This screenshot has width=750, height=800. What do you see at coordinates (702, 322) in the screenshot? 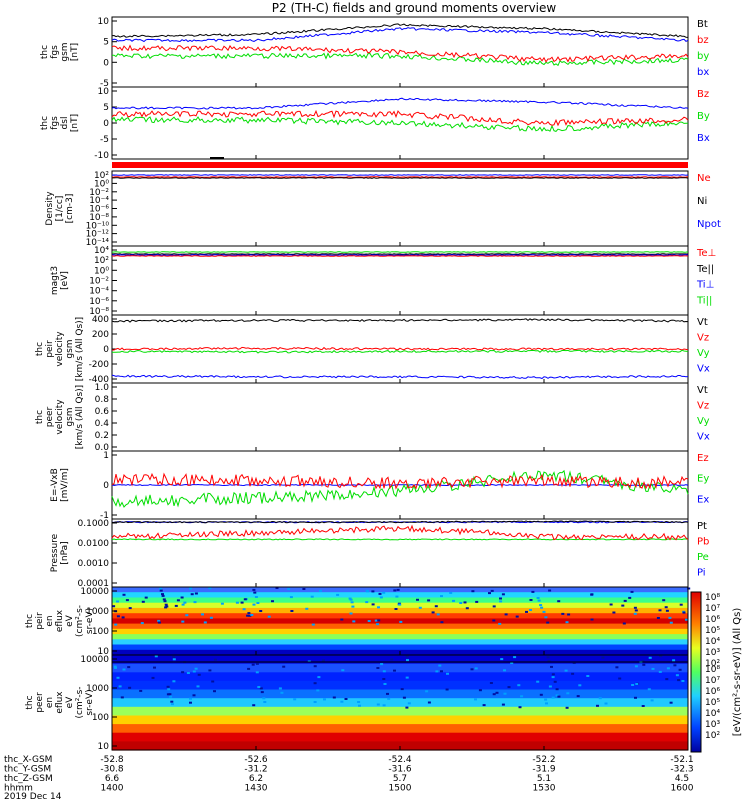
I see `legend-Vt: Vt` at bounding box center [702, 322].